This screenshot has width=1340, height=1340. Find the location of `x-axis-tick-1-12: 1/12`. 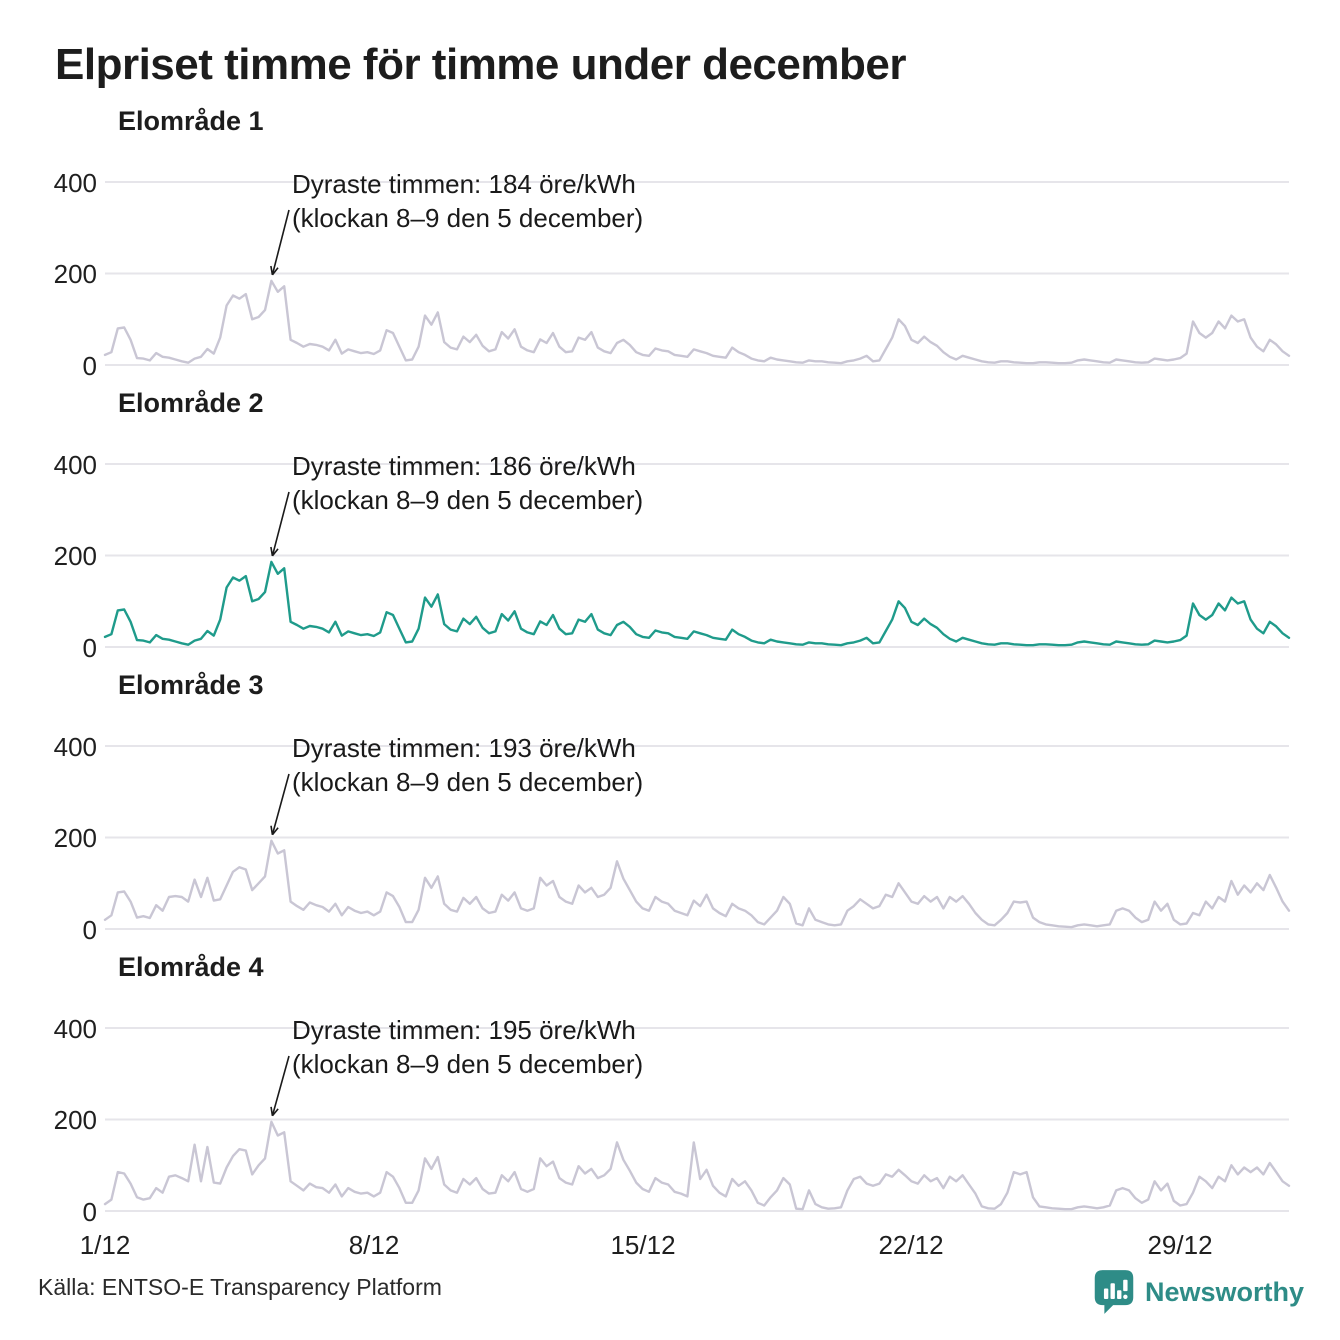

x-axis-tick-1-12: 1/12 is located at coordinates (105, 1245).